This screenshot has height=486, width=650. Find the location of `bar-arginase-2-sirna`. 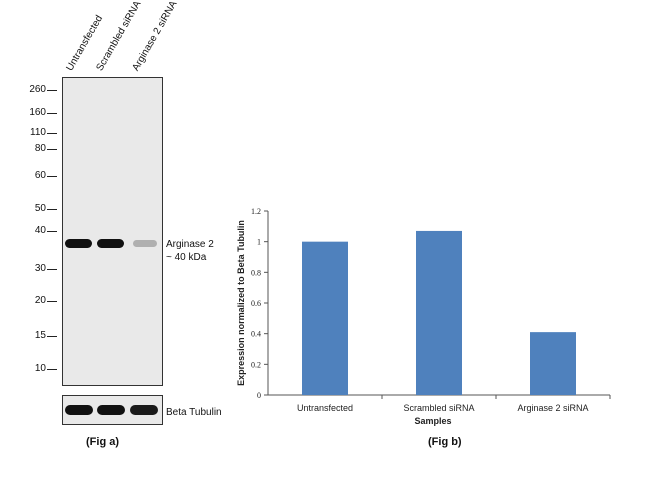

bar-arginase-2-sirna is located at coordinates (553, 363).